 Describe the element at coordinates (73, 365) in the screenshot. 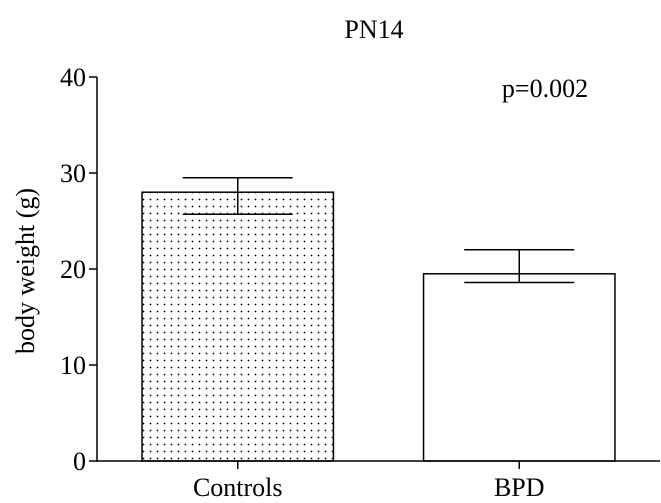

I see `y-tick-label-10: 10` at that location.